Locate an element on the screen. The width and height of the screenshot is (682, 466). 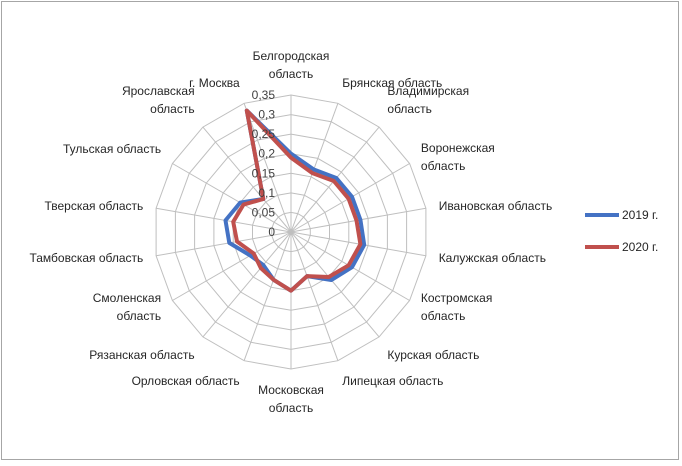
category-label: Владимирская область is located at coordinates (428, 100).